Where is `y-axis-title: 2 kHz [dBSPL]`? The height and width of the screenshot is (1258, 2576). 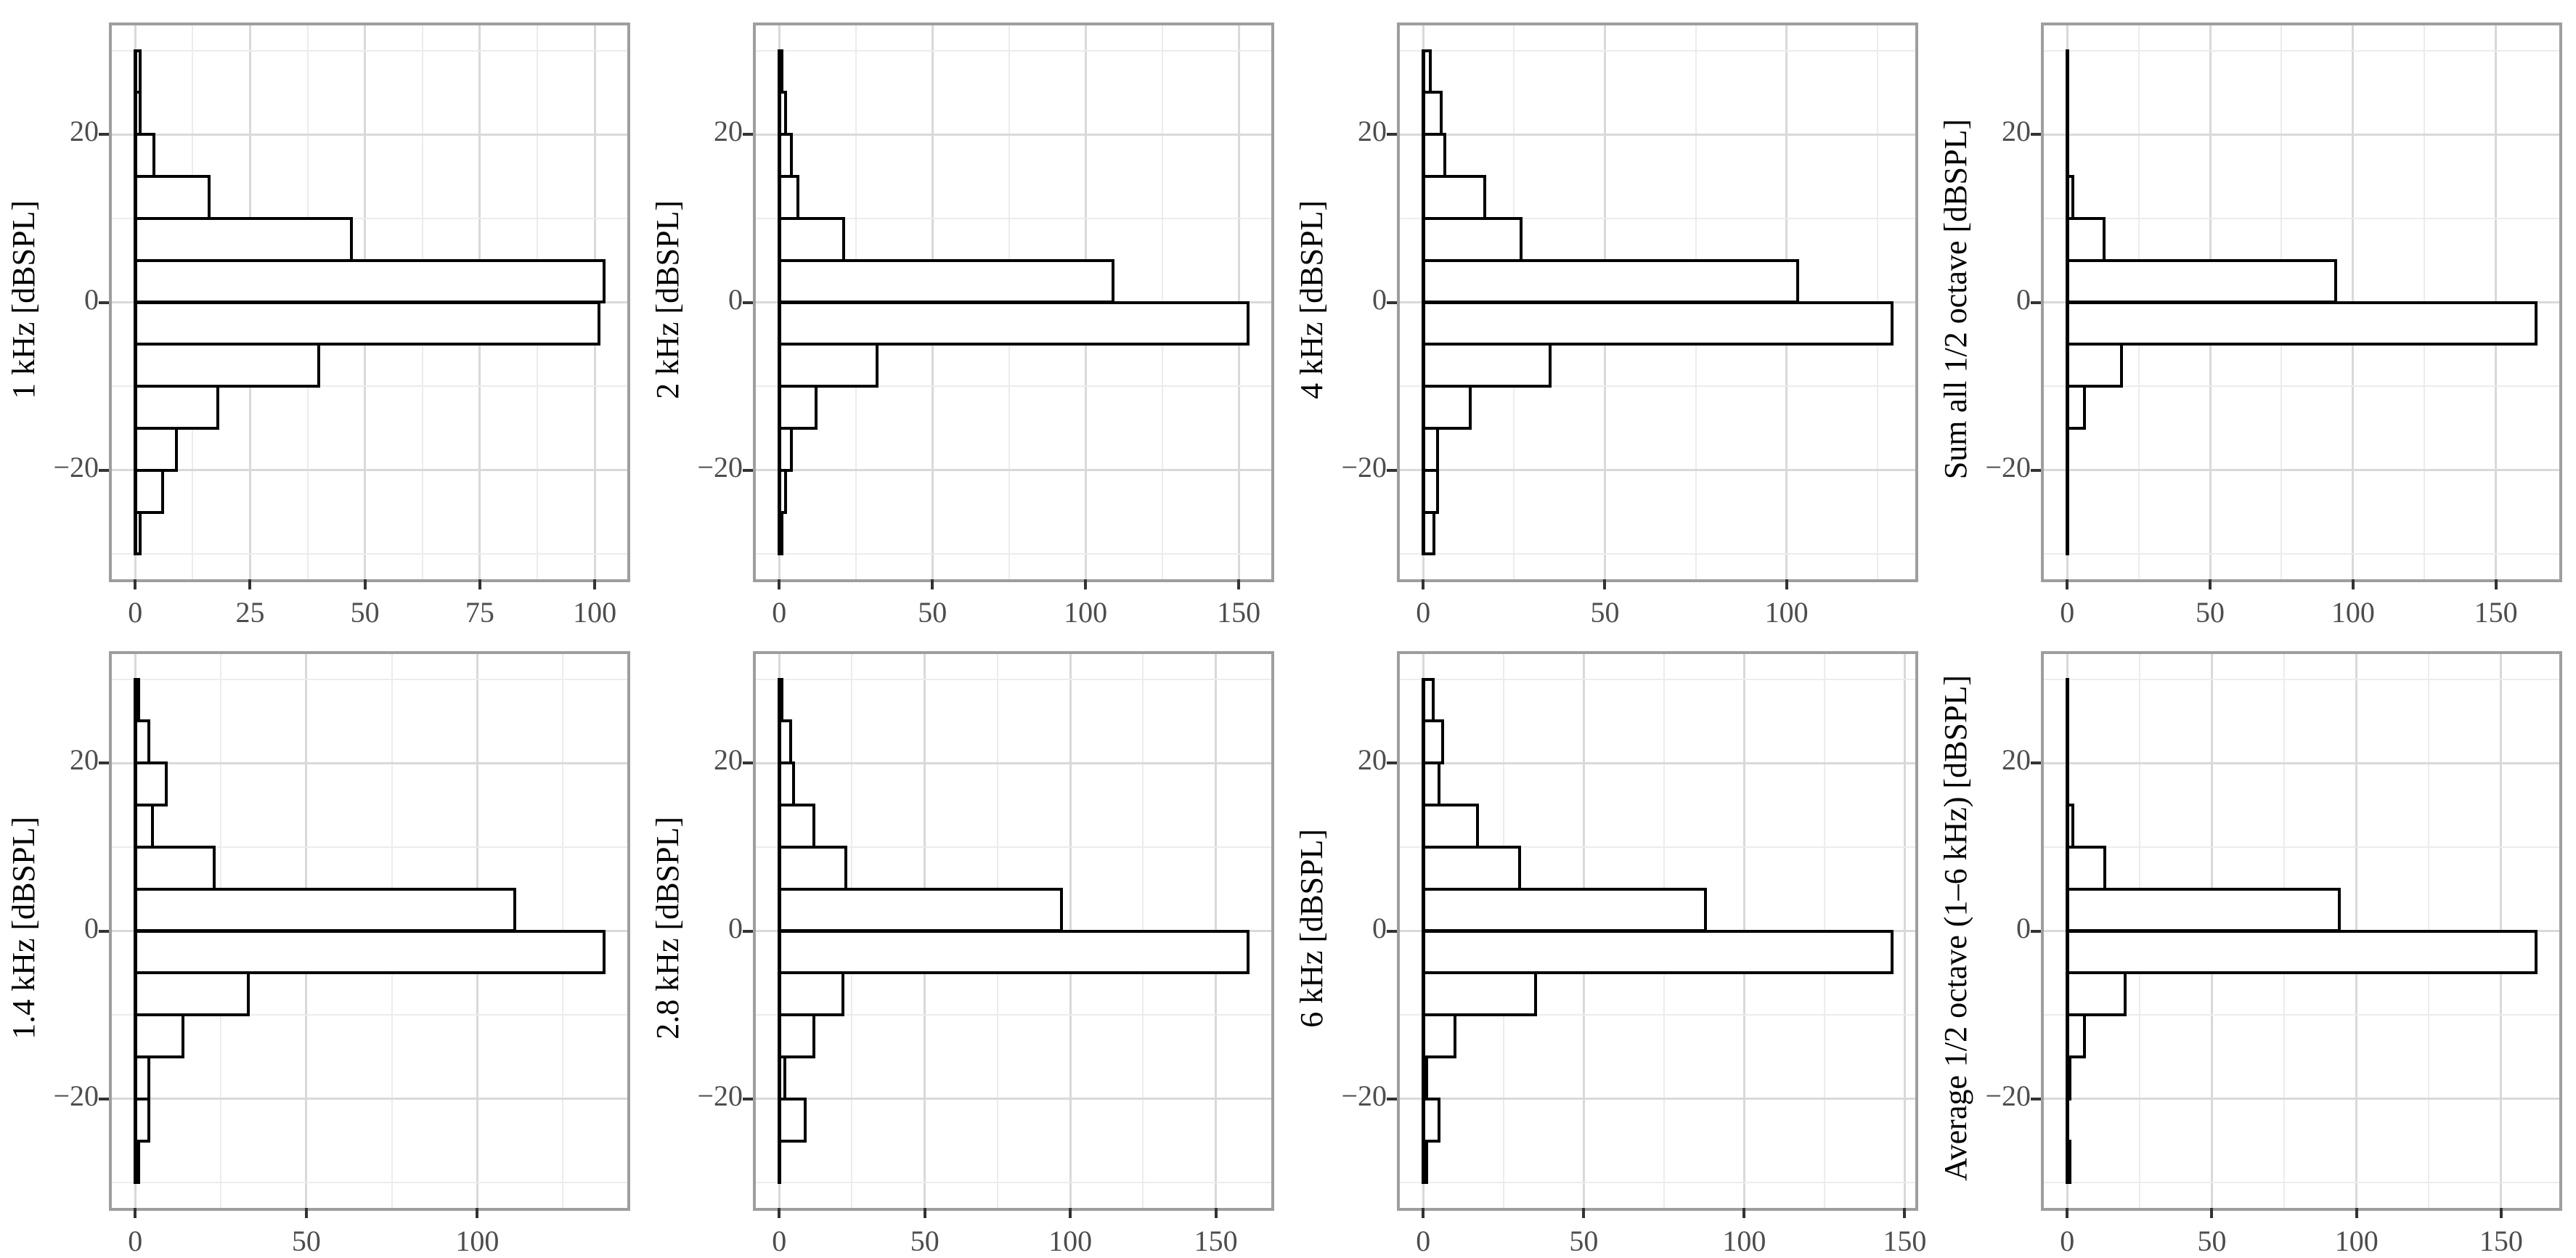 y-axis-title: 2 kHz [dBSPL] is located at coordinates (667, 299).